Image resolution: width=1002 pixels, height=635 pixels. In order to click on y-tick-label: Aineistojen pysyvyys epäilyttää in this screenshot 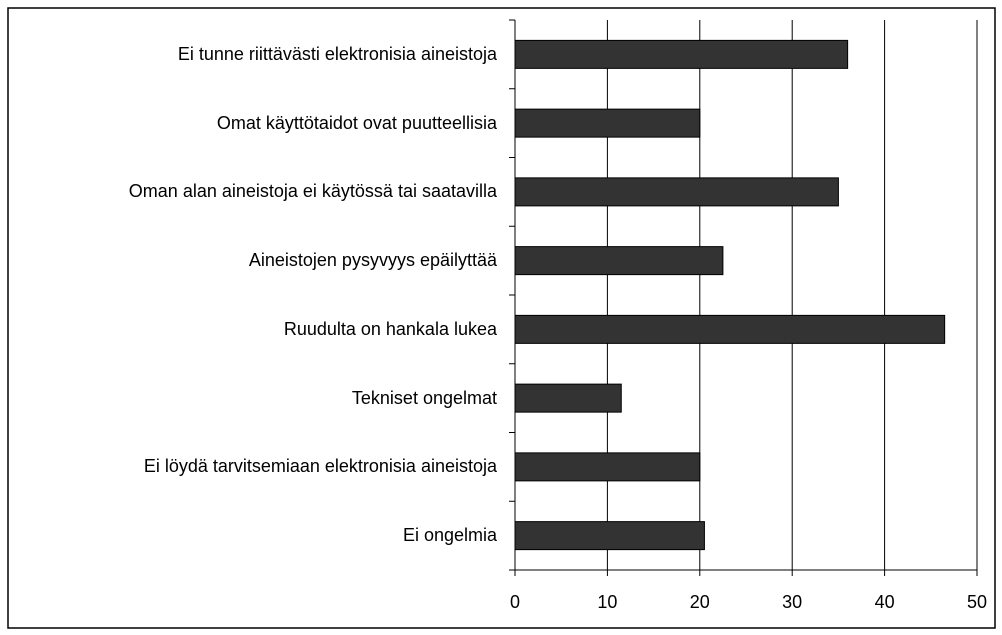, I will do `click(372, 260)`.